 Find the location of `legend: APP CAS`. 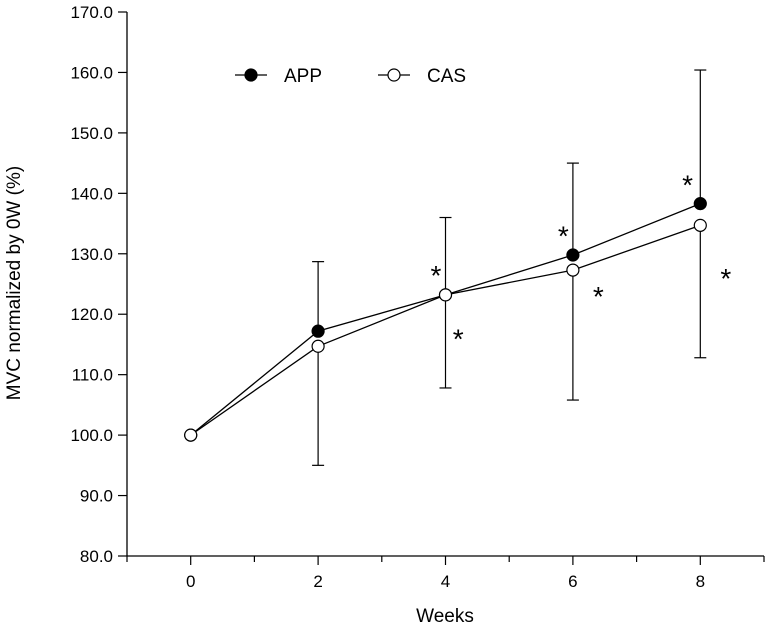

legend: APP CAS is located at coordinates (350, 76).